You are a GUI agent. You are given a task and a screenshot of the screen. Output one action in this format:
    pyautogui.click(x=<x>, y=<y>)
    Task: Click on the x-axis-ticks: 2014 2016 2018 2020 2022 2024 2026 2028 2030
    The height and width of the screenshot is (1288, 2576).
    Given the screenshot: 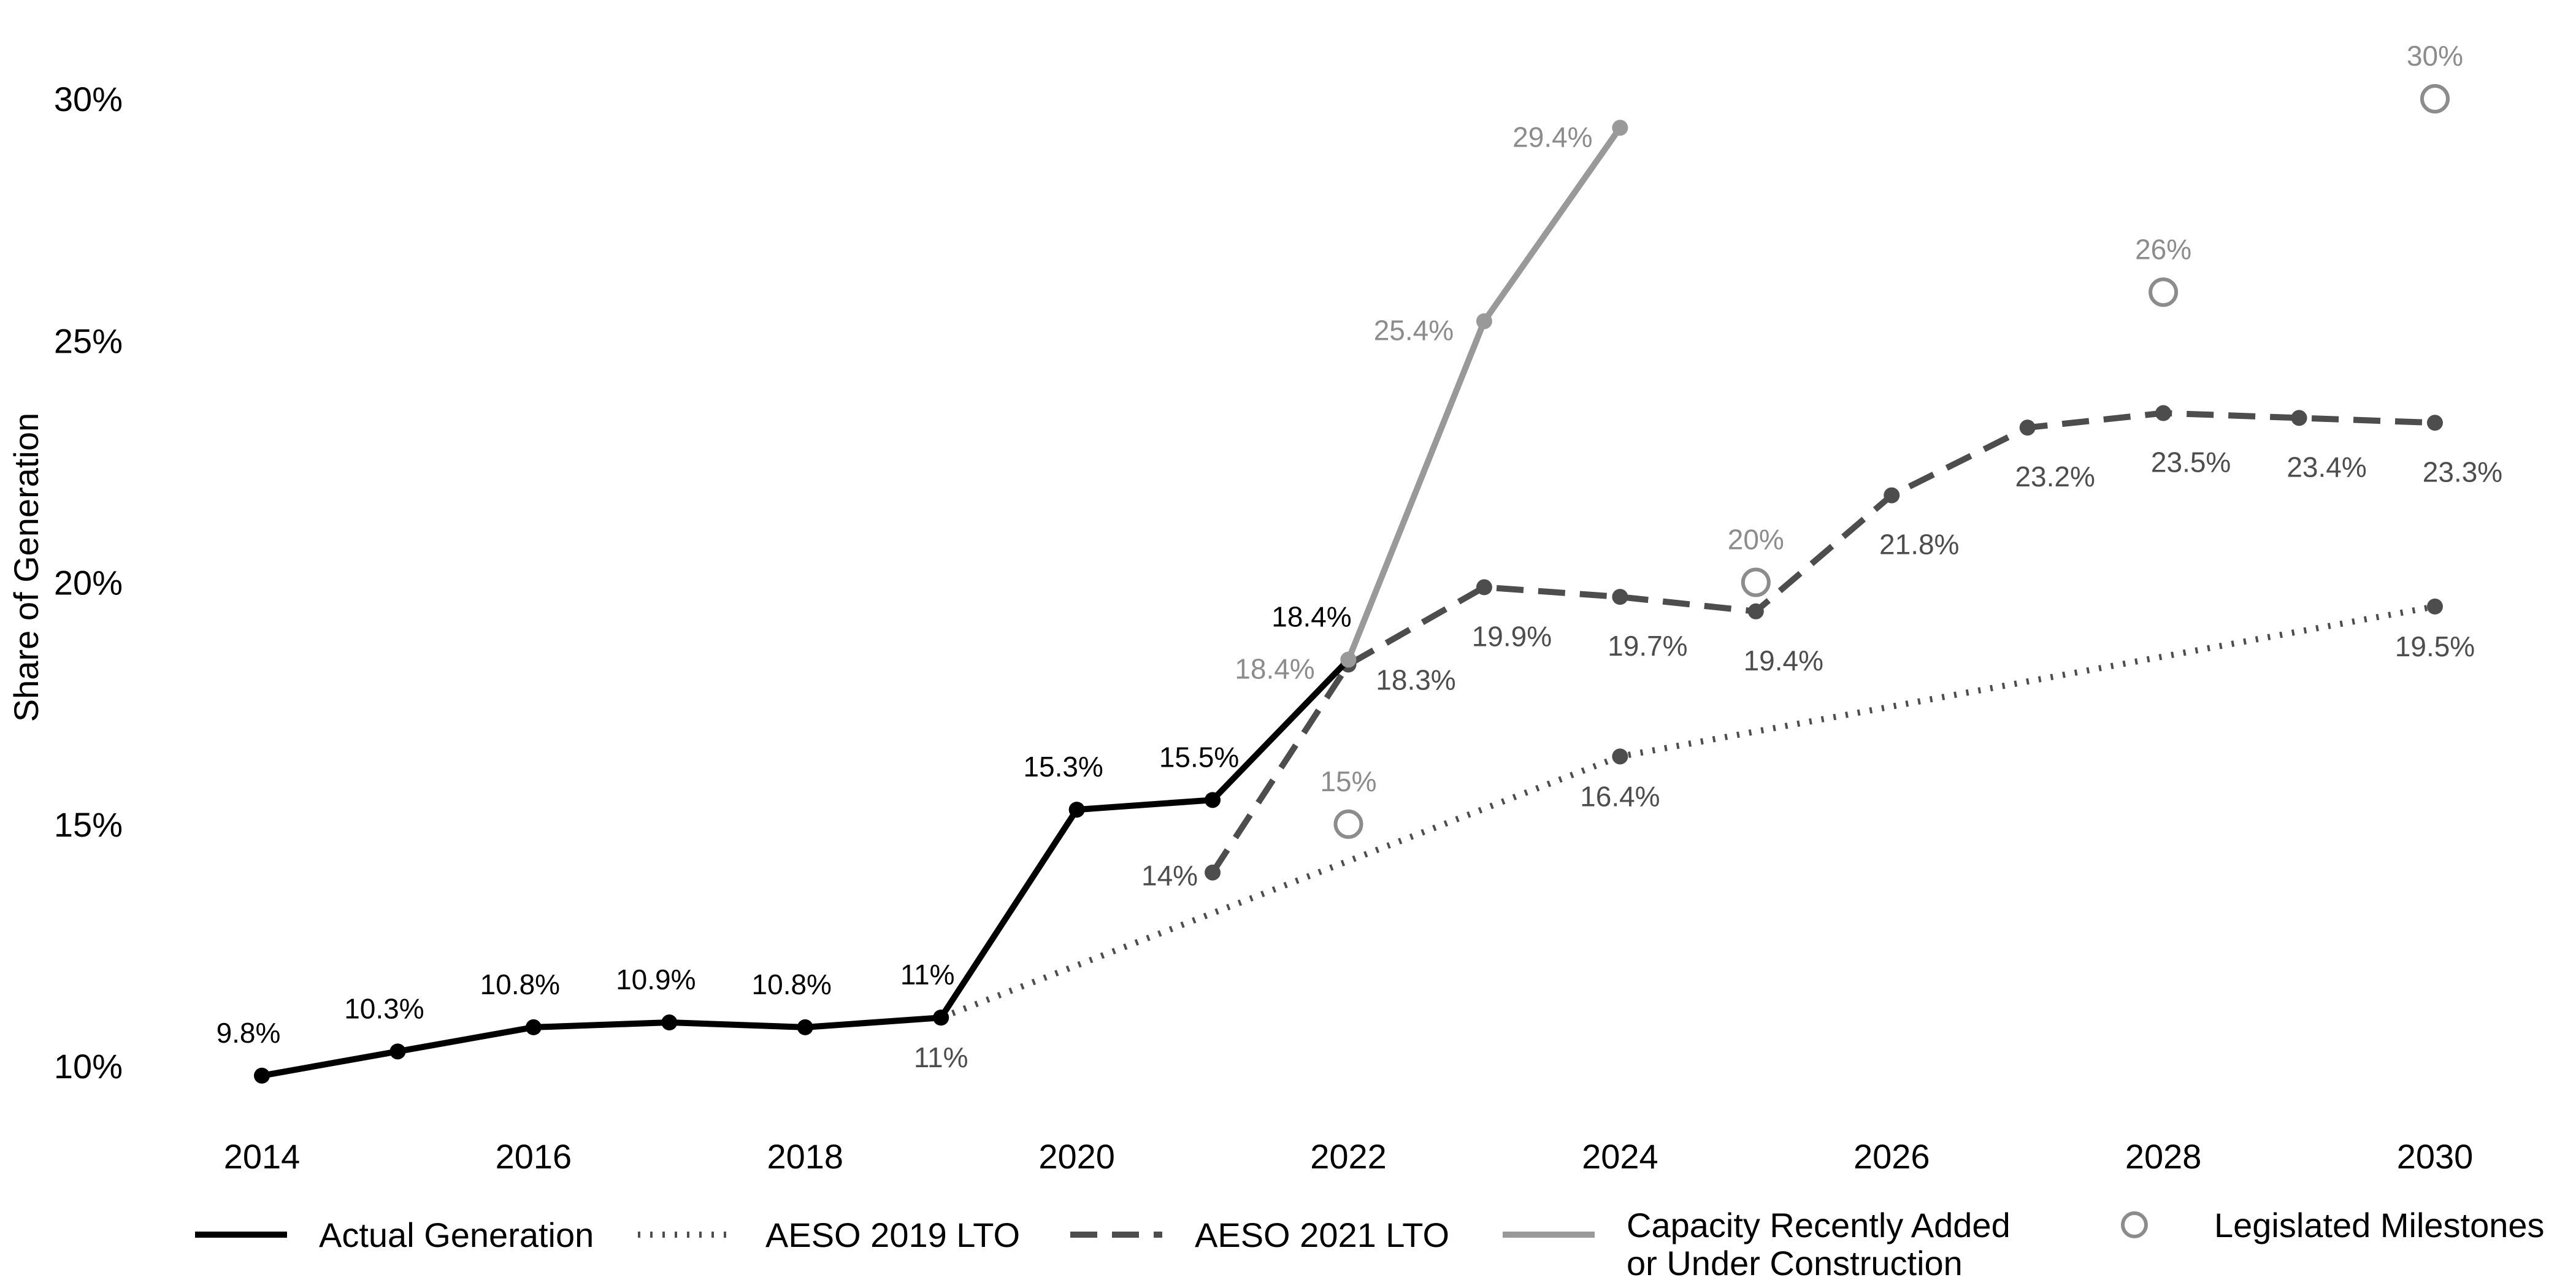 What is the action you would take?
    pyautogui.click(x=1349, y=1156)
    